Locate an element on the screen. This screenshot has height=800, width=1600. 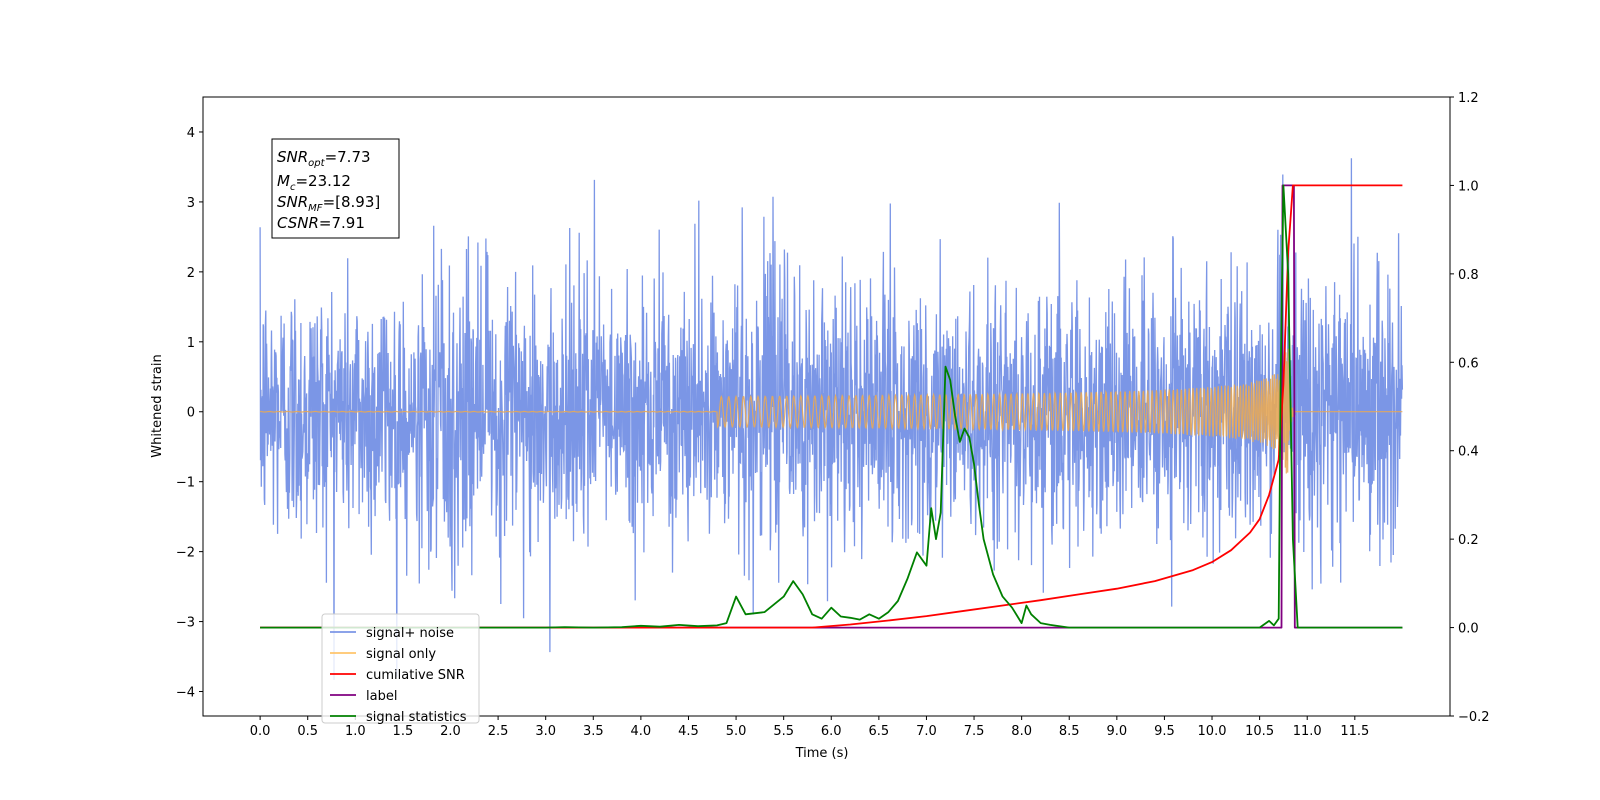
legend-label-signal-noise: signal+ noise is located at coordinates (410, 633).